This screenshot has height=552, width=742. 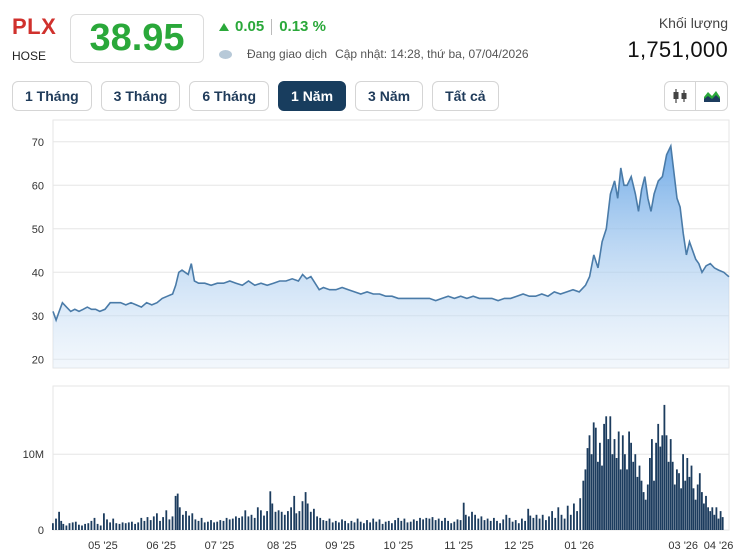 What do you see at coordinates (712, 96) in the screenshot?
I see `area-chart-button` at bounding box center [712, 96].